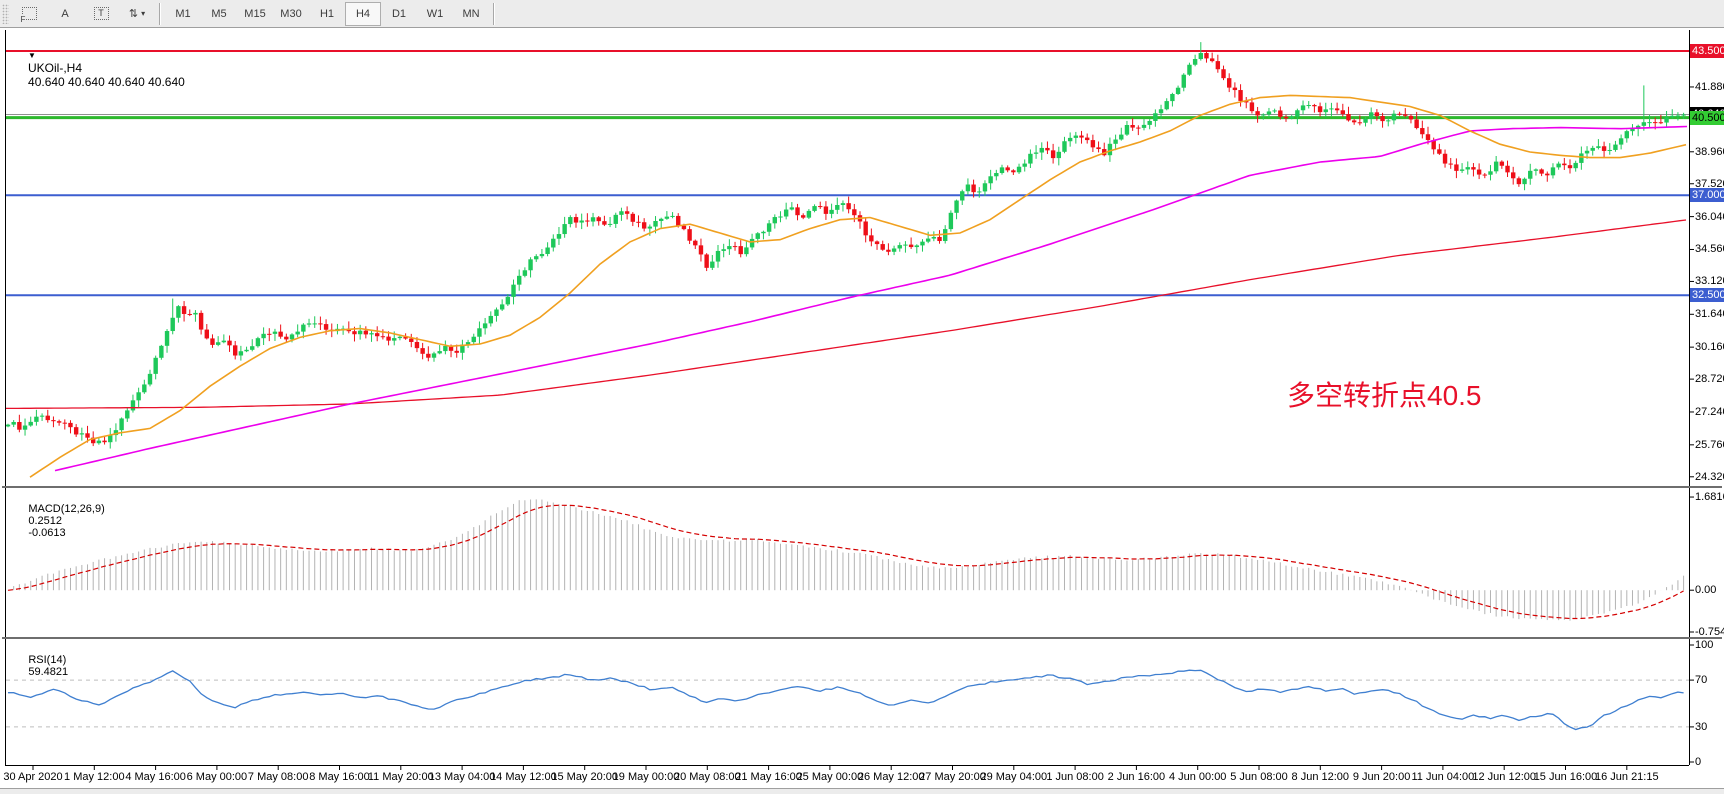 This screenshot has height=794, width=1724. Describe the element at coordinates (217, 777) in the screenshot. I see `time-axis-label: 6 May 00:00` at that location.